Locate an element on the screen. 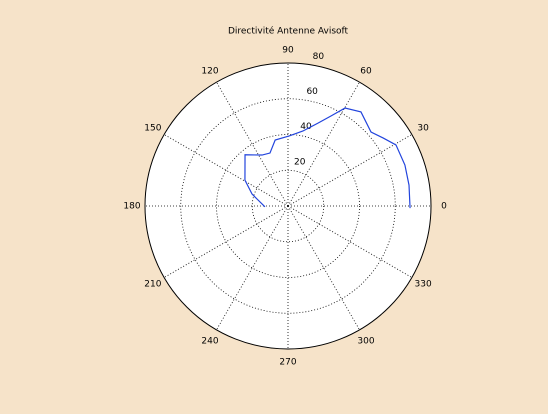 Image resolution: width=548 pixels, height=414 pixels. r-tick-label: 60 is located at coordinates (312, 92).